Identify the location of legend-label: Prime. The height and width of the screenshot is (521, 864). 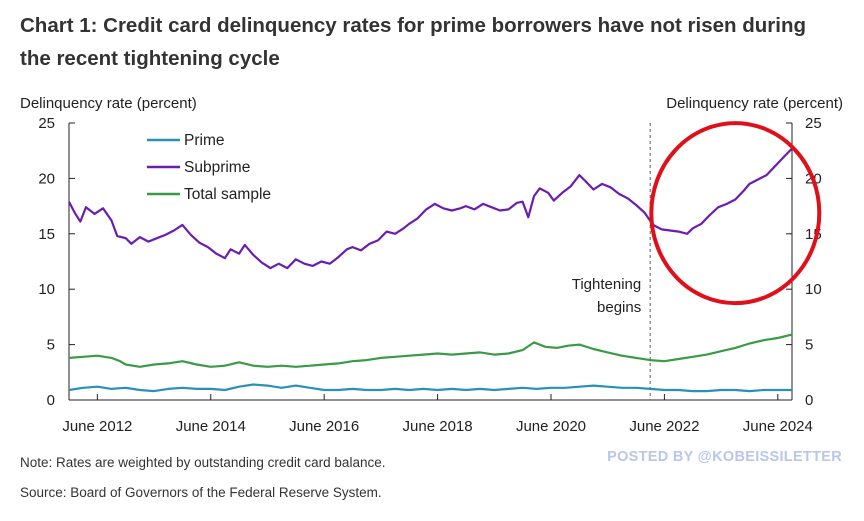
(204, 140).